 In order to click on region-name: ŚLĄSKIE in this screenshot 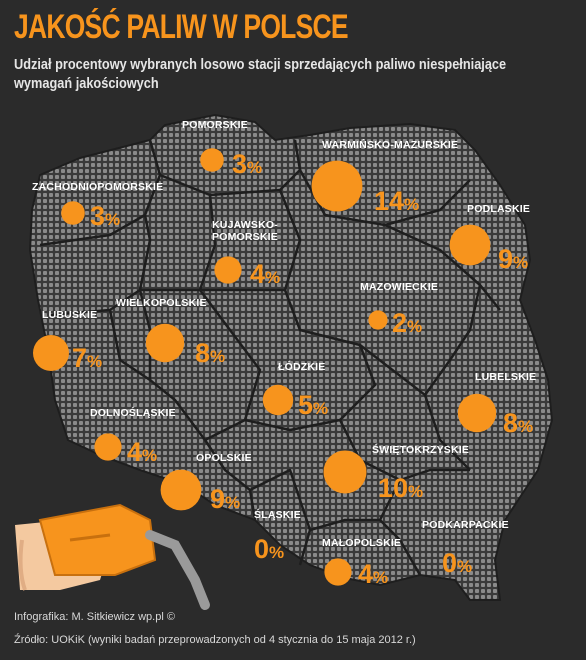, I will do `click(277, 514)`.